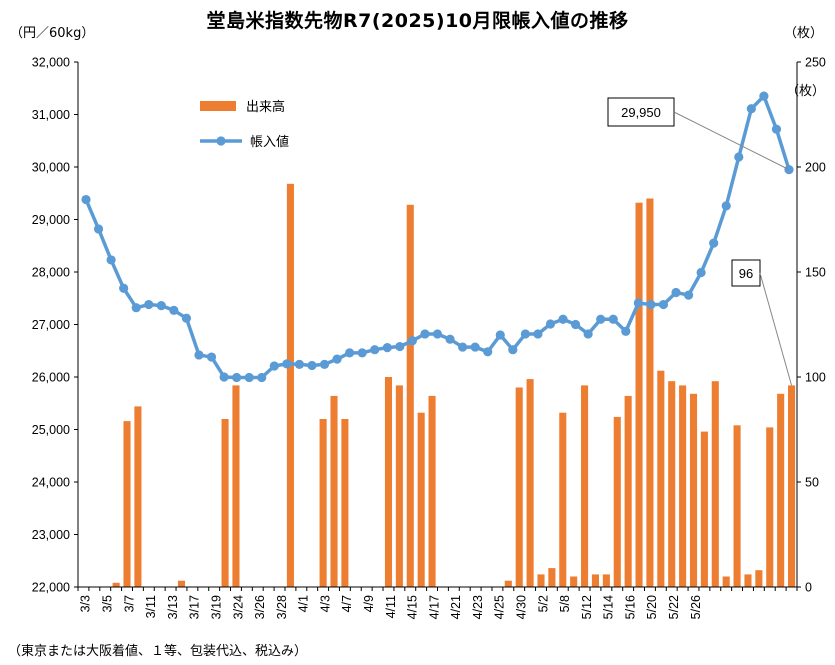  I want to click on right-tick-label: 100, so click(815, 378).